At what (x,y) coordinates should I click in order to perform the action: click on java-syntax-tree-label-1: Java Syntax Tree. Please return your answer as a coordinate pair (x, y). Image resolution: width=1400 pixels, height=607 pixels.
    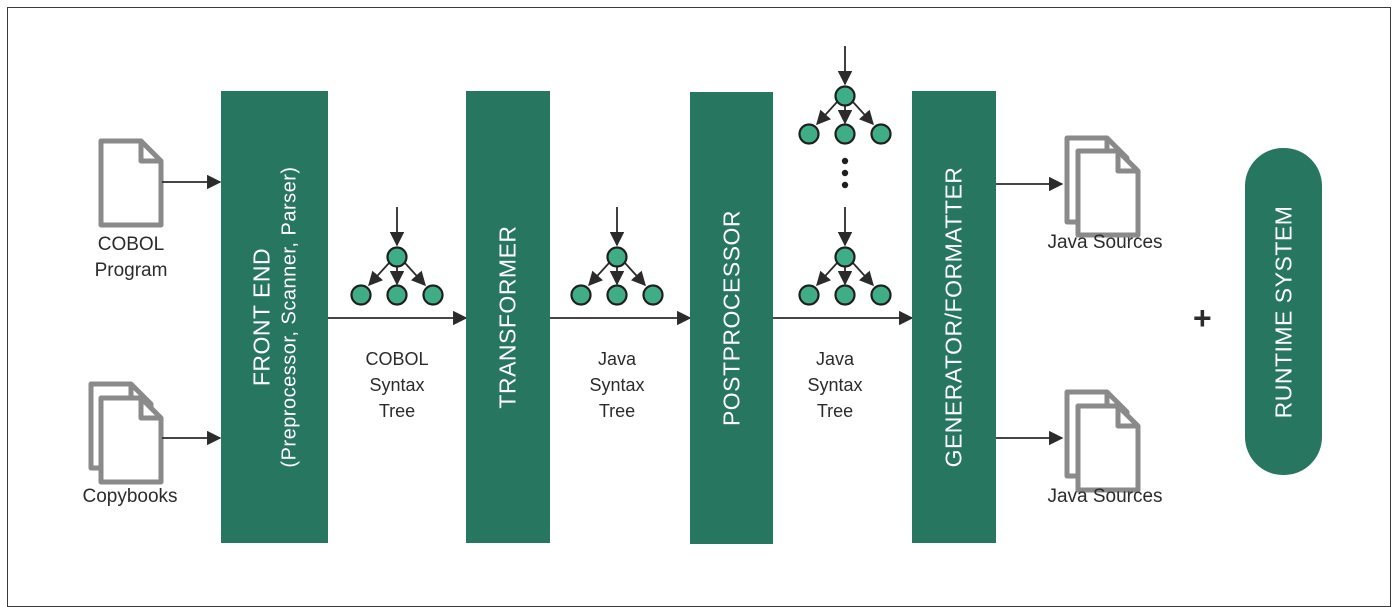
    Looking at the image, I should click on (617, 385).